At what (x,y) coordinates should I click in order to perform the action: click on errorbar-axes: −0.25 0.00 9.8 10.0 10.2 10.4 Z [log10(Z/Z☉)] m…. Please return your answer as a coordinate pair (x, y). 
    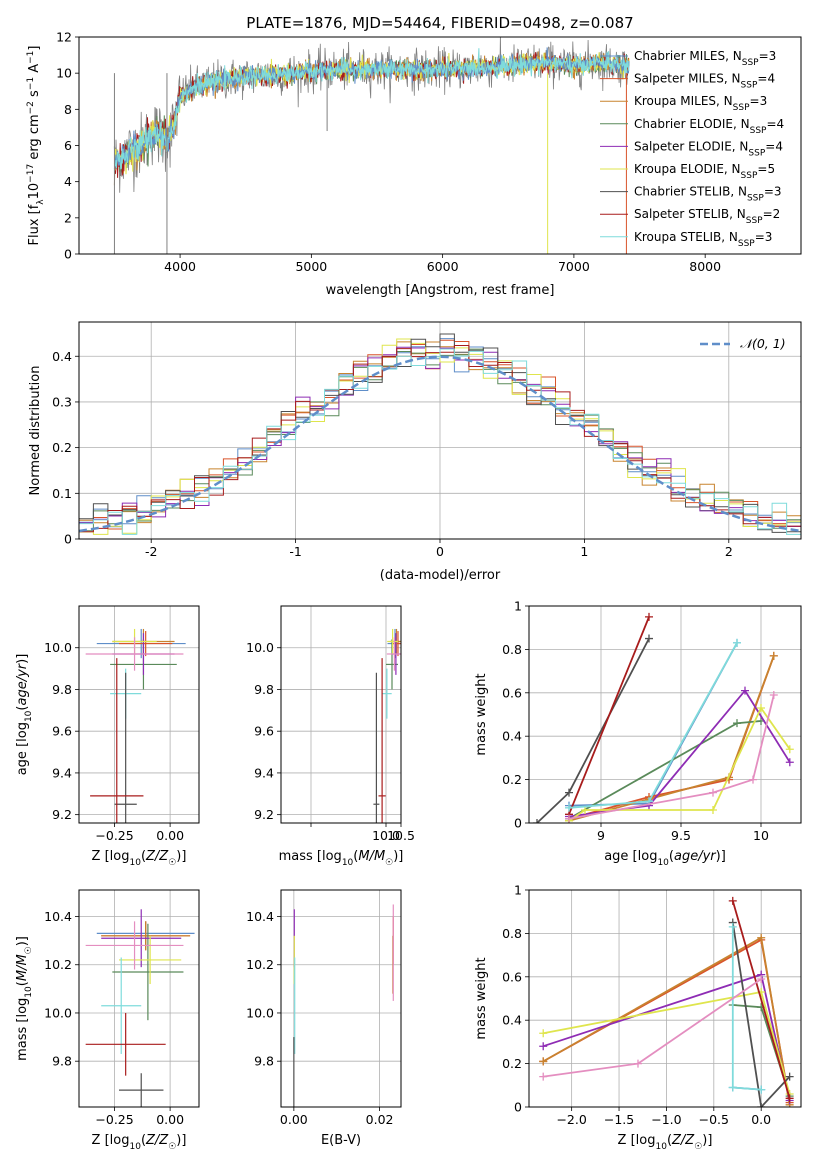
    Looking at the image, I should click on (107, 1020).